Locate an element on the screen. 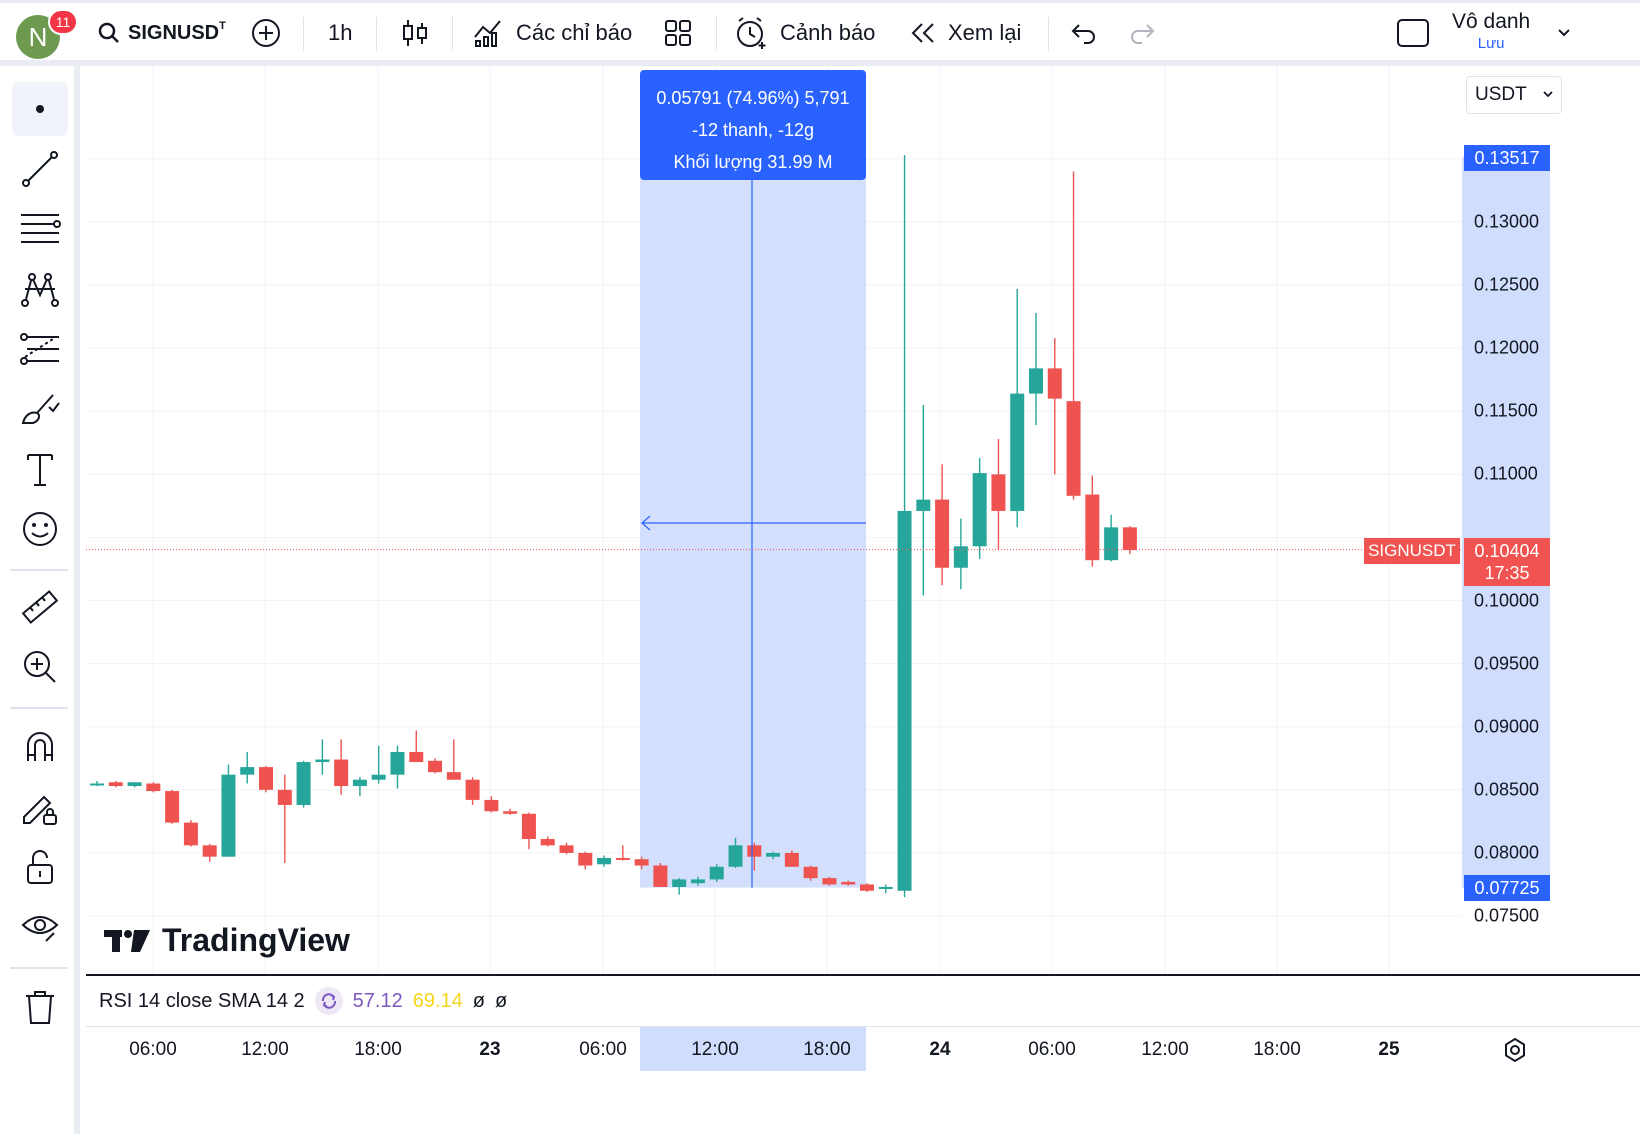 The image size is (1640, 1134). magnet-icon is located at coordinates (40, 746).